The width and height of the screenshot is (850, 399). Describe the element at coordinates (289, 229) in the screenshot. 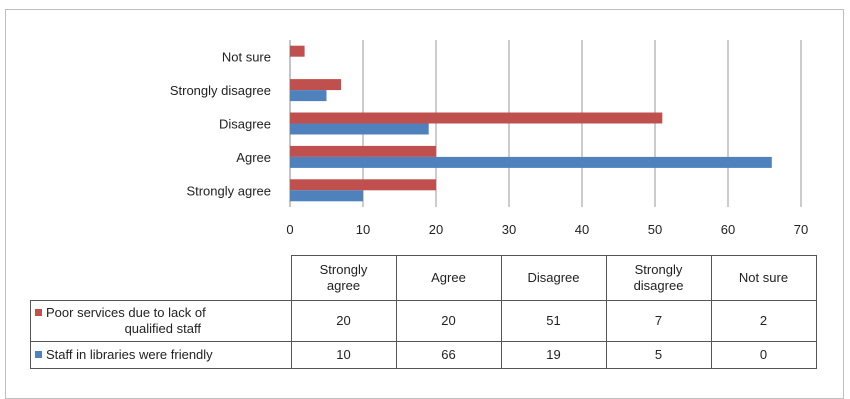

I see `x-tick-label: 0` at that location.